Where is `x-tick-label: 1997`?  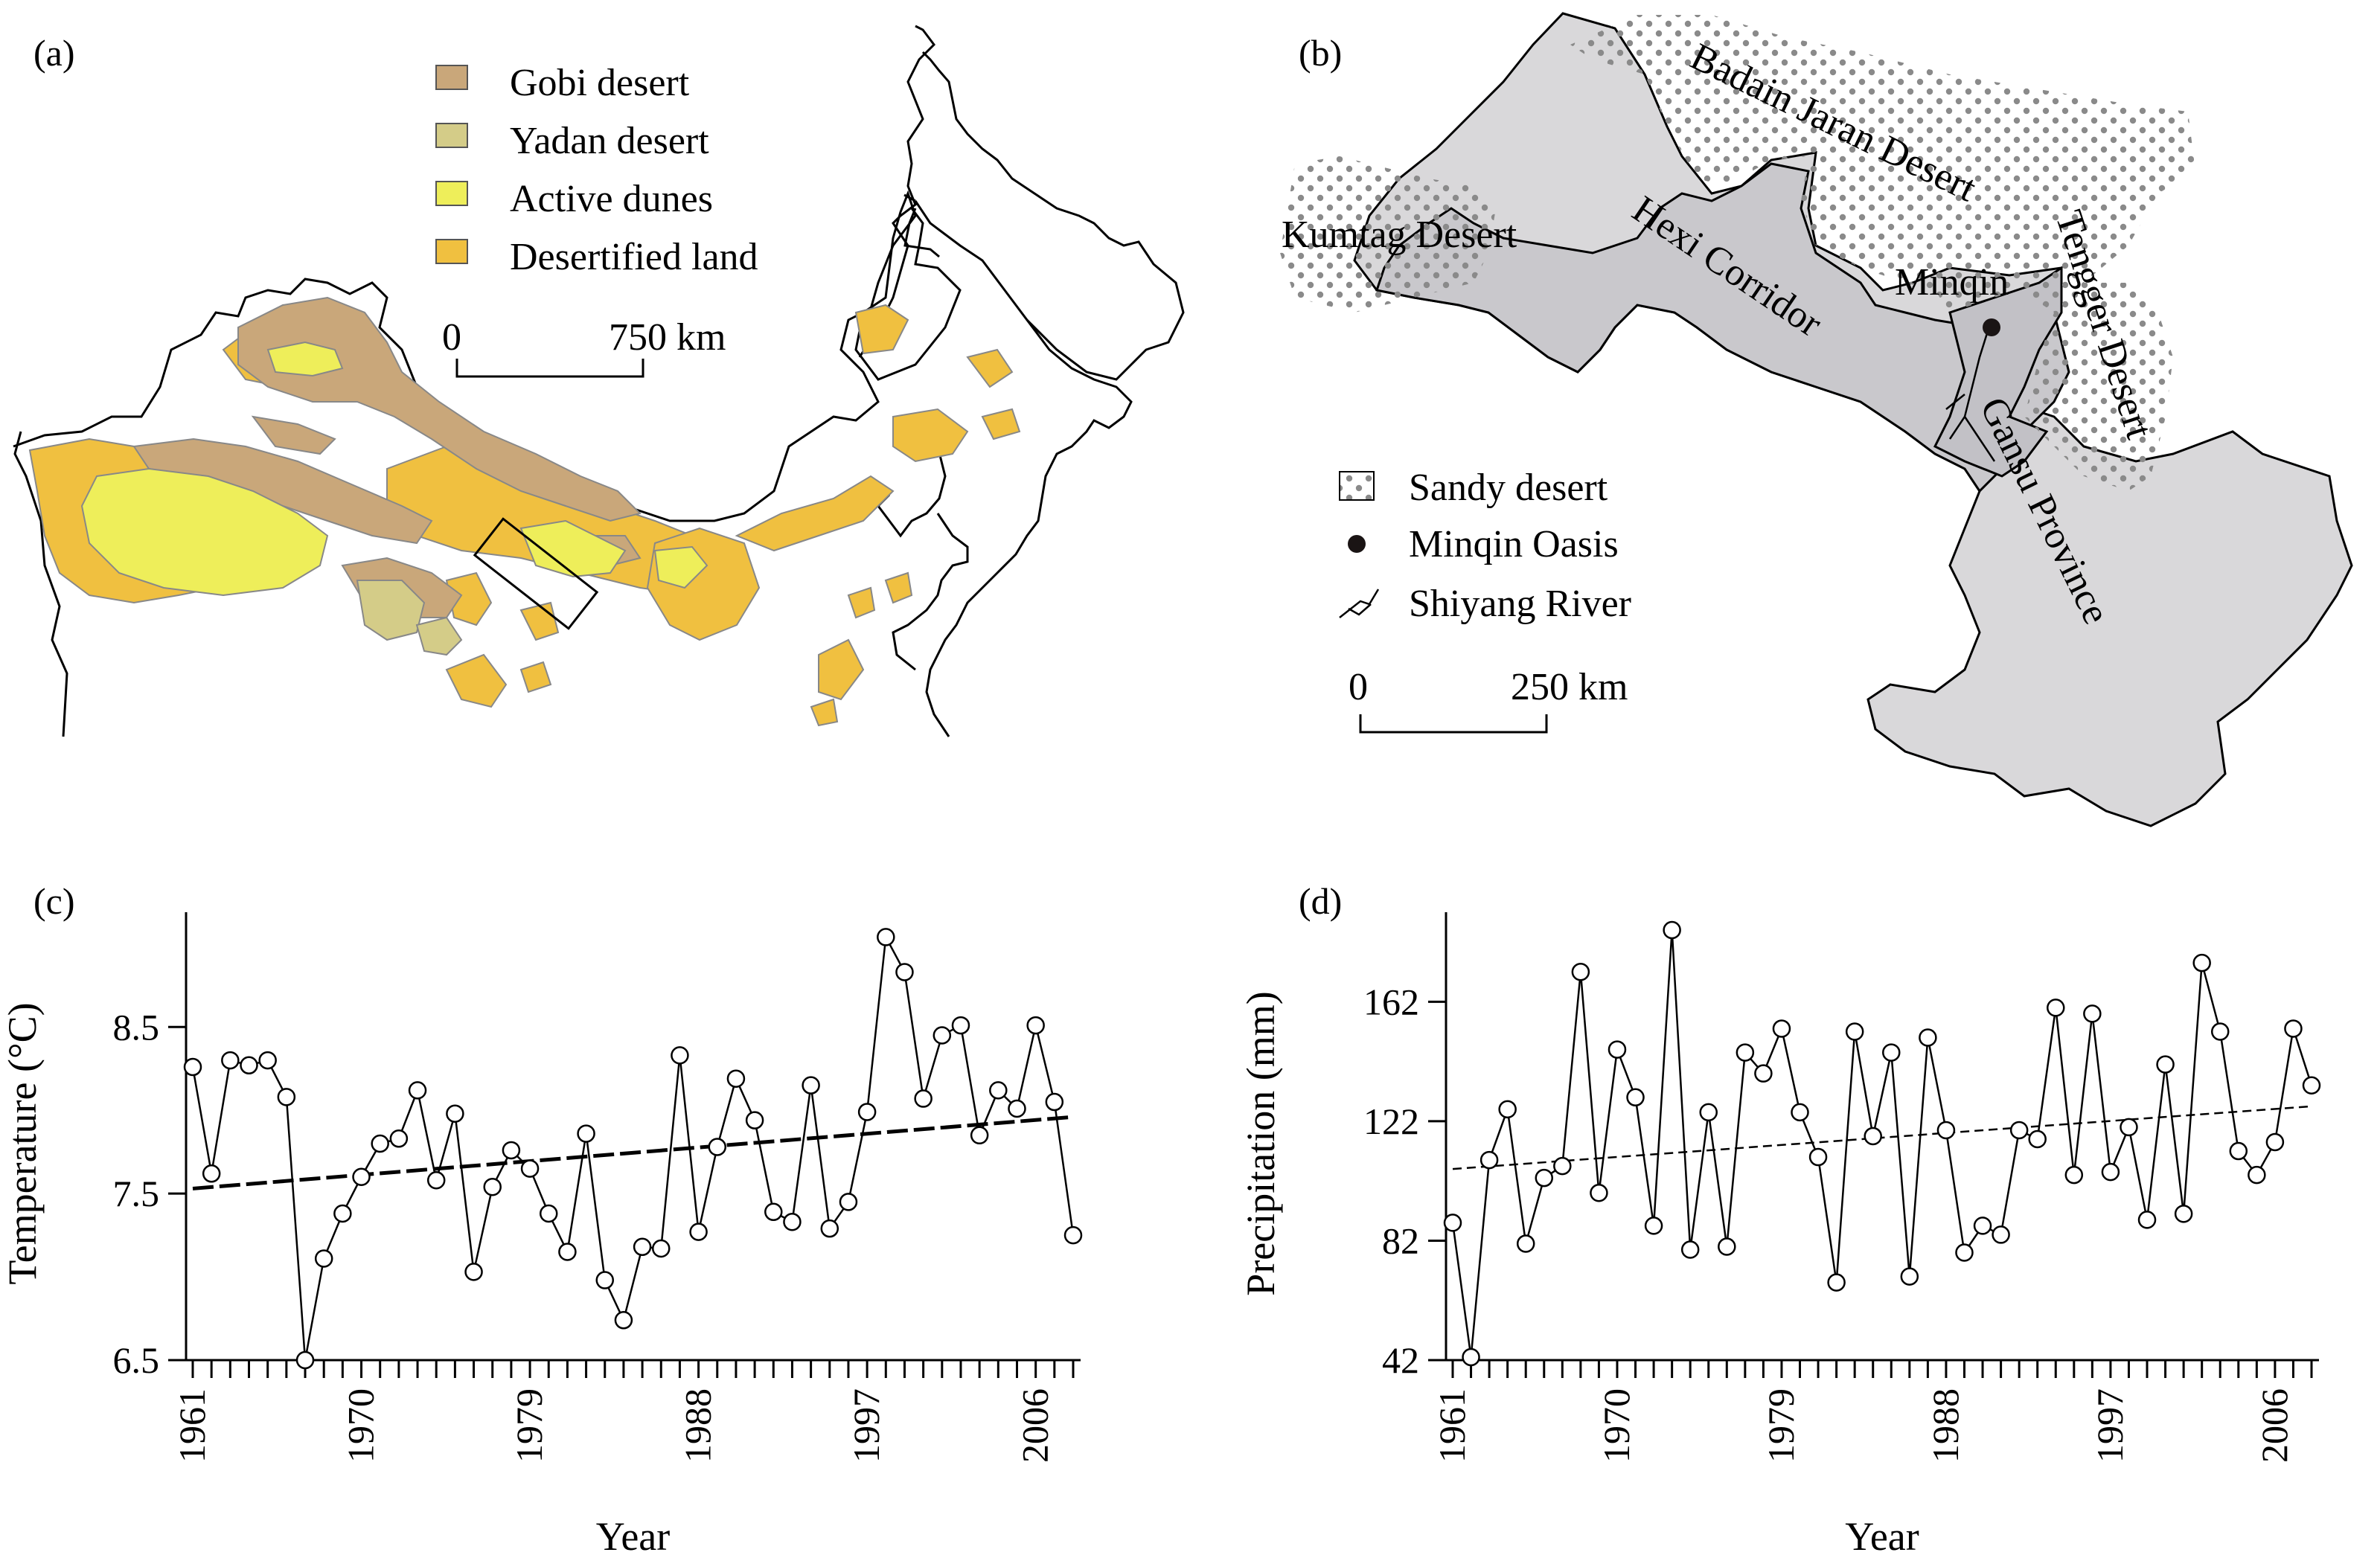 x-tick-label: 1997 is located at coordinates (2110, 1425).